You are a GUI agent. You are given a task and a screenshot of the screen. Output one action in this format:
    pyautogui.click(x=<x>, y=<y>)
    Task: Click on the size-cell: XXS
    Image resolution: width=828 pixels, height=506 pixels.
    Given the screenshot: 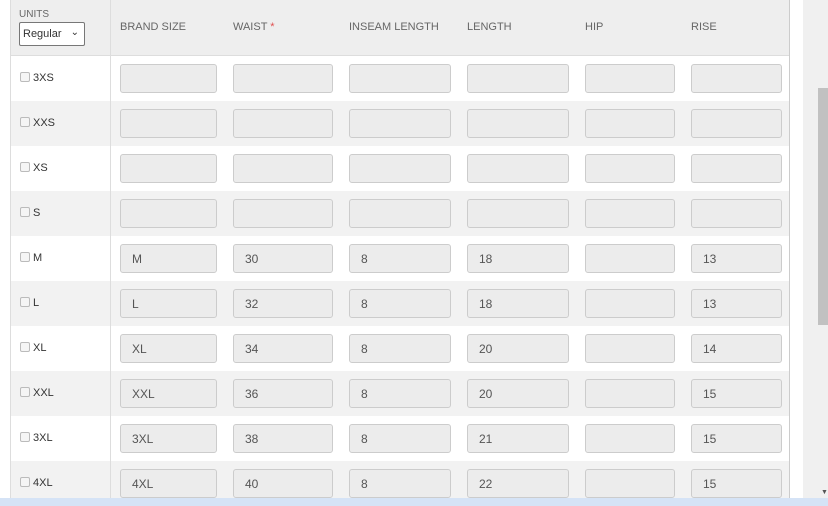 What is the action you would take?
    pyautogui.click(x=61, y=123)
    